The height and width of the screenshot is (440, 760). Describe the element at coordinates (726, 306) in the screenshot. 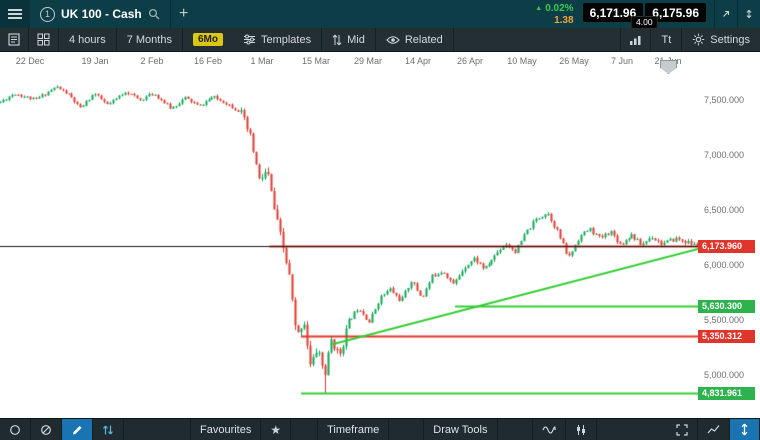

I see `price-level-tag: 5,630.300` at that location.